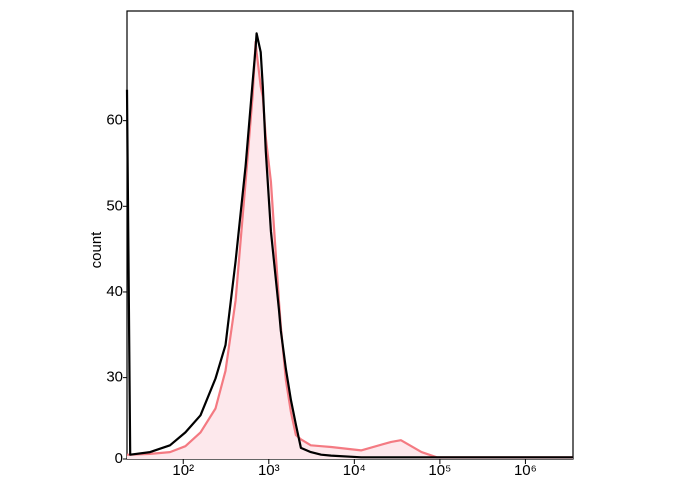 Image resolution: width=688 pixels, height=495 pixels. What do you see at coordinates (114, 120) in the screenshot?
I see `y-tick-label: 60` at bounding box center [114, 120].